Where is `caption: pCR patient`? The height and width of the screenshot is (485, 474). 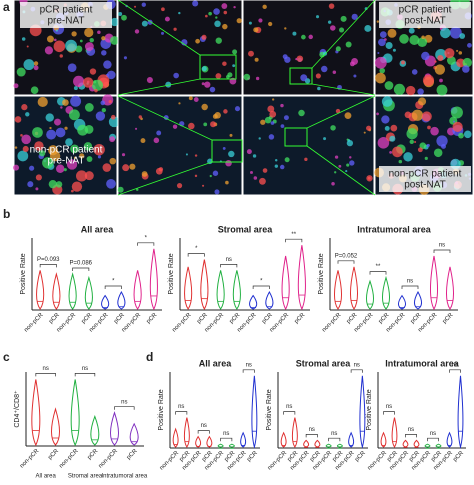
caption: pCR patient is located at coordinates (425, 10).